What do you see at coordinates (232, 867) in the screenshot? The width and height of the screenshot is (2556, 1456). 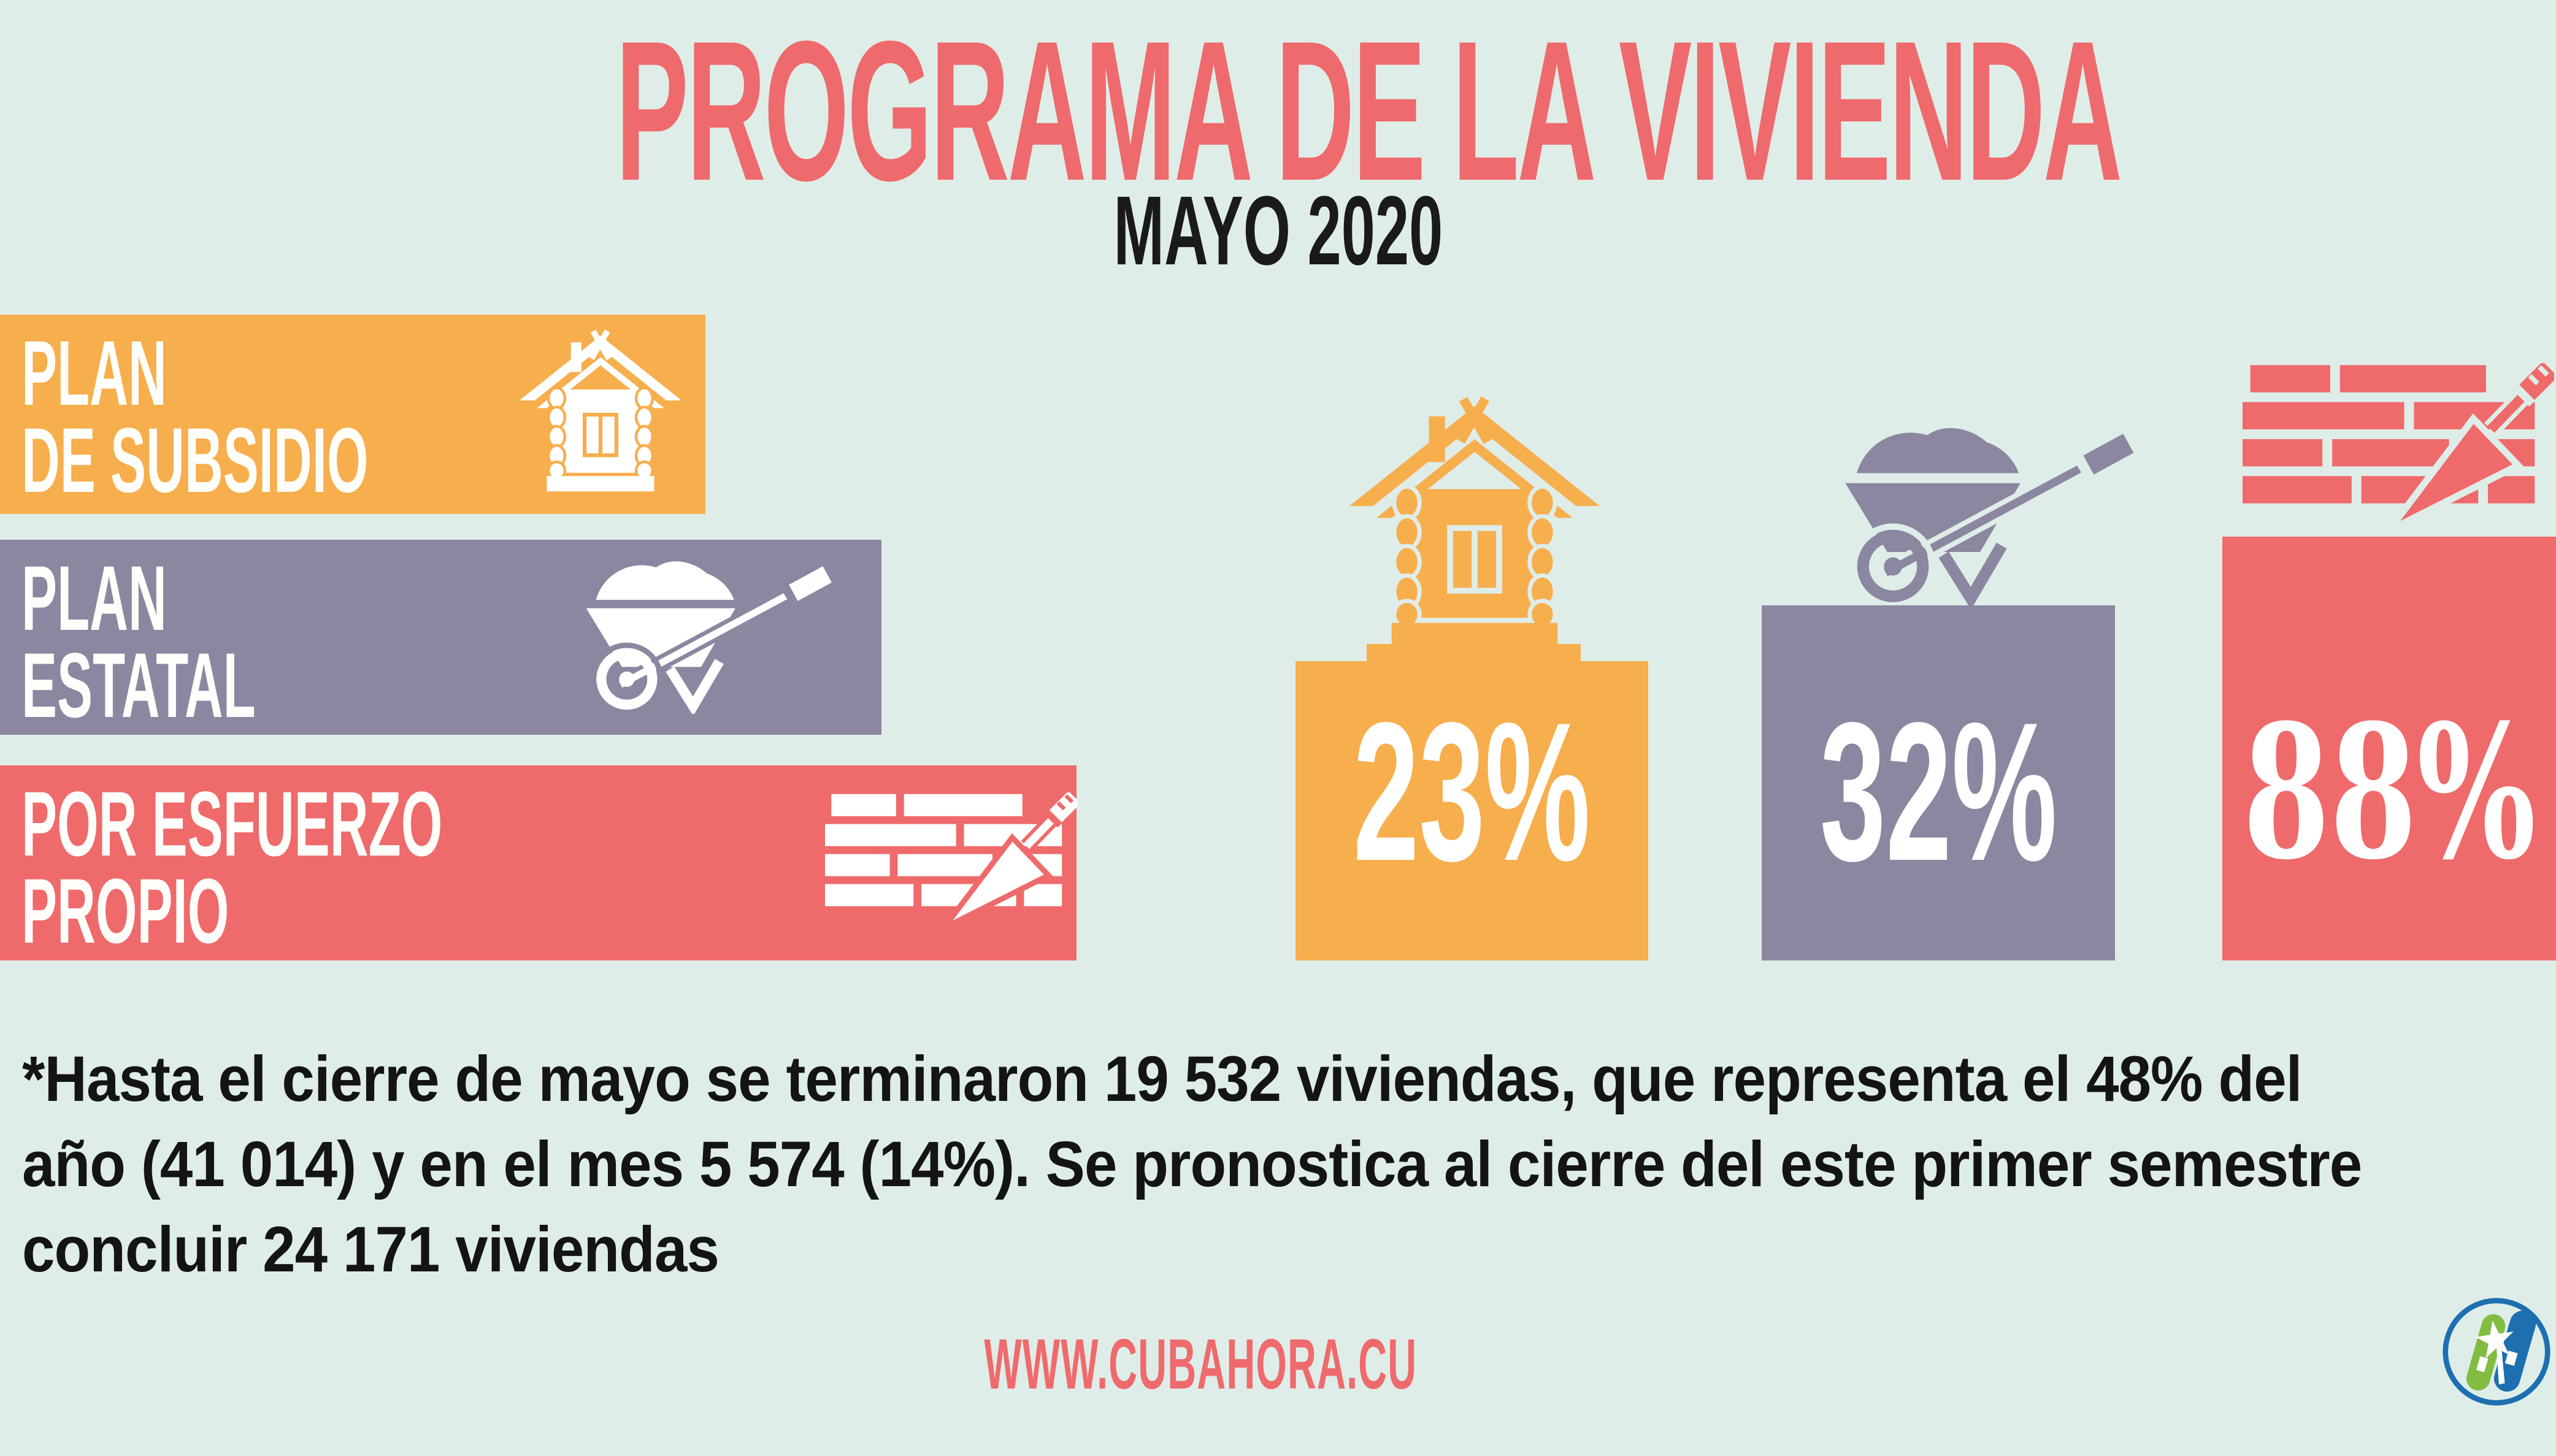 I see `legend-label-por-esfuerzo-propio: POR ESFUERZO PROPIO` at bounding box center [232, 867].